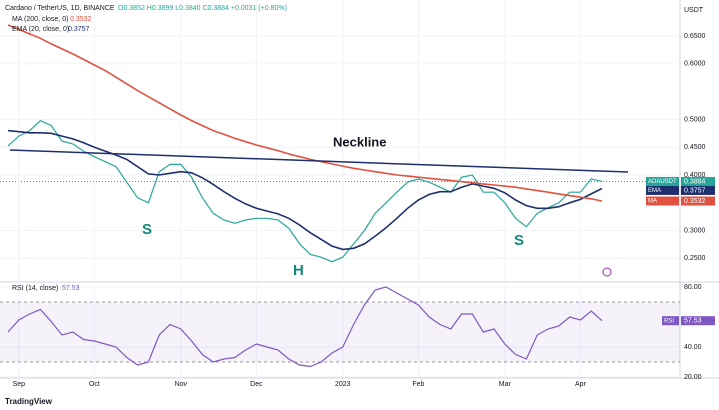  Describe the element at coordinates (19, 384) in the screenshot. I see `x-tick-label: Sep` at that location.